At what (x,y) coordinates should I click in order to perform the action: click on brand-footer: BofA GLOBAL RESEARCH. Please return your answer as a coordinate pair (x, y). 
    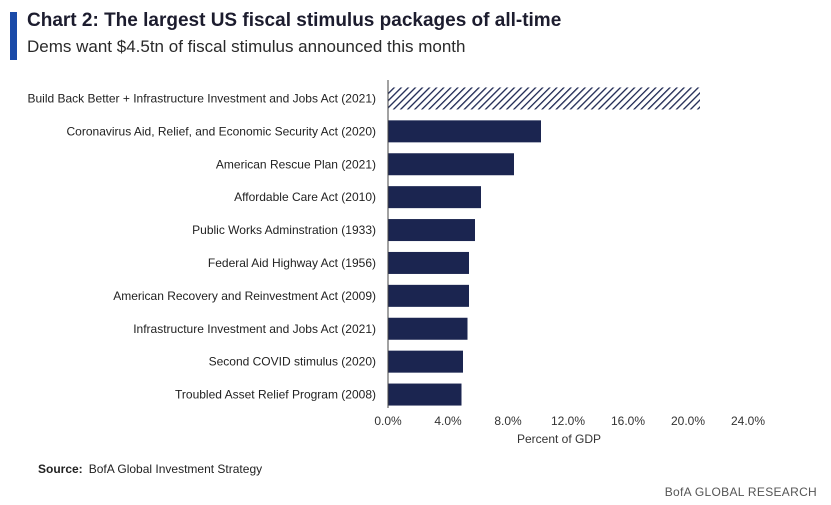
    Looking at the image, I should click on (740, 492).